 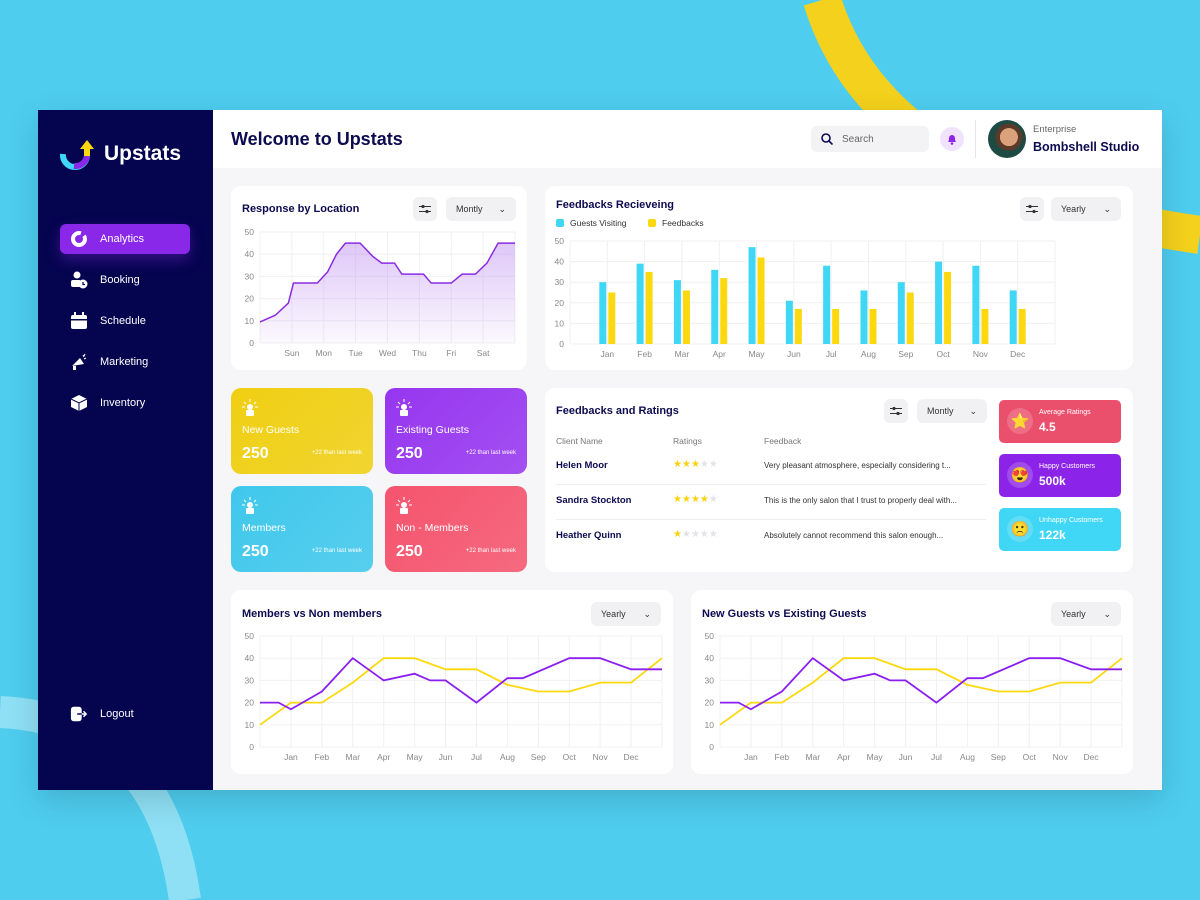 What do you see at coordinates (264, 528) in the screenshot?
I see `stat-label: Members` at bounding box center [264, 528].